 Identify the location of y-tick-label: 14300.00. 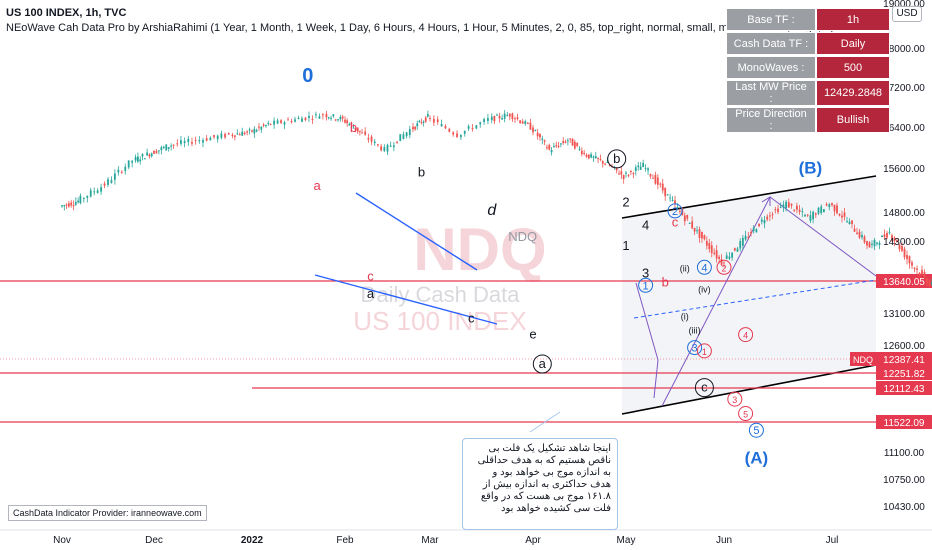
(904, 242).